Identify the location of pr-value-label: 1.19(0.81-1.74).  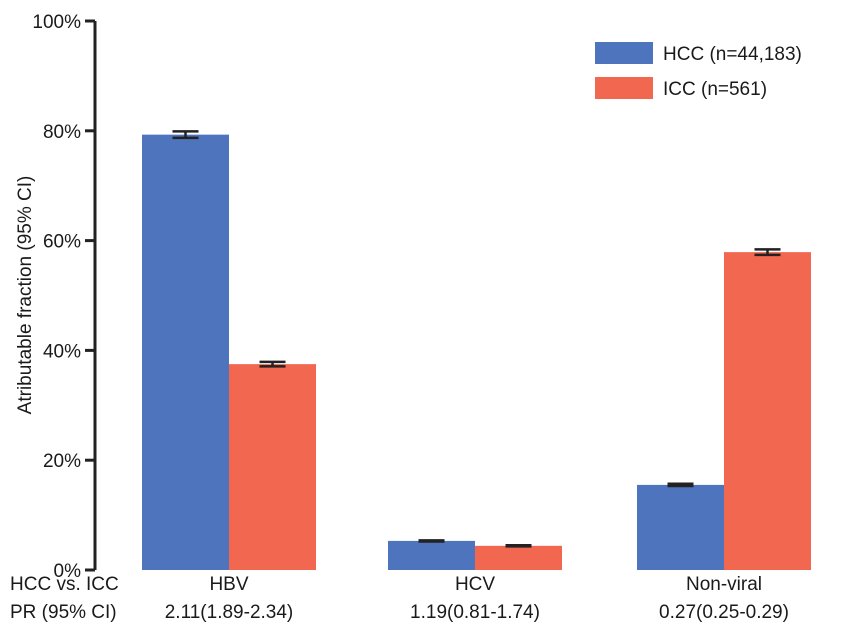
(475, 612).